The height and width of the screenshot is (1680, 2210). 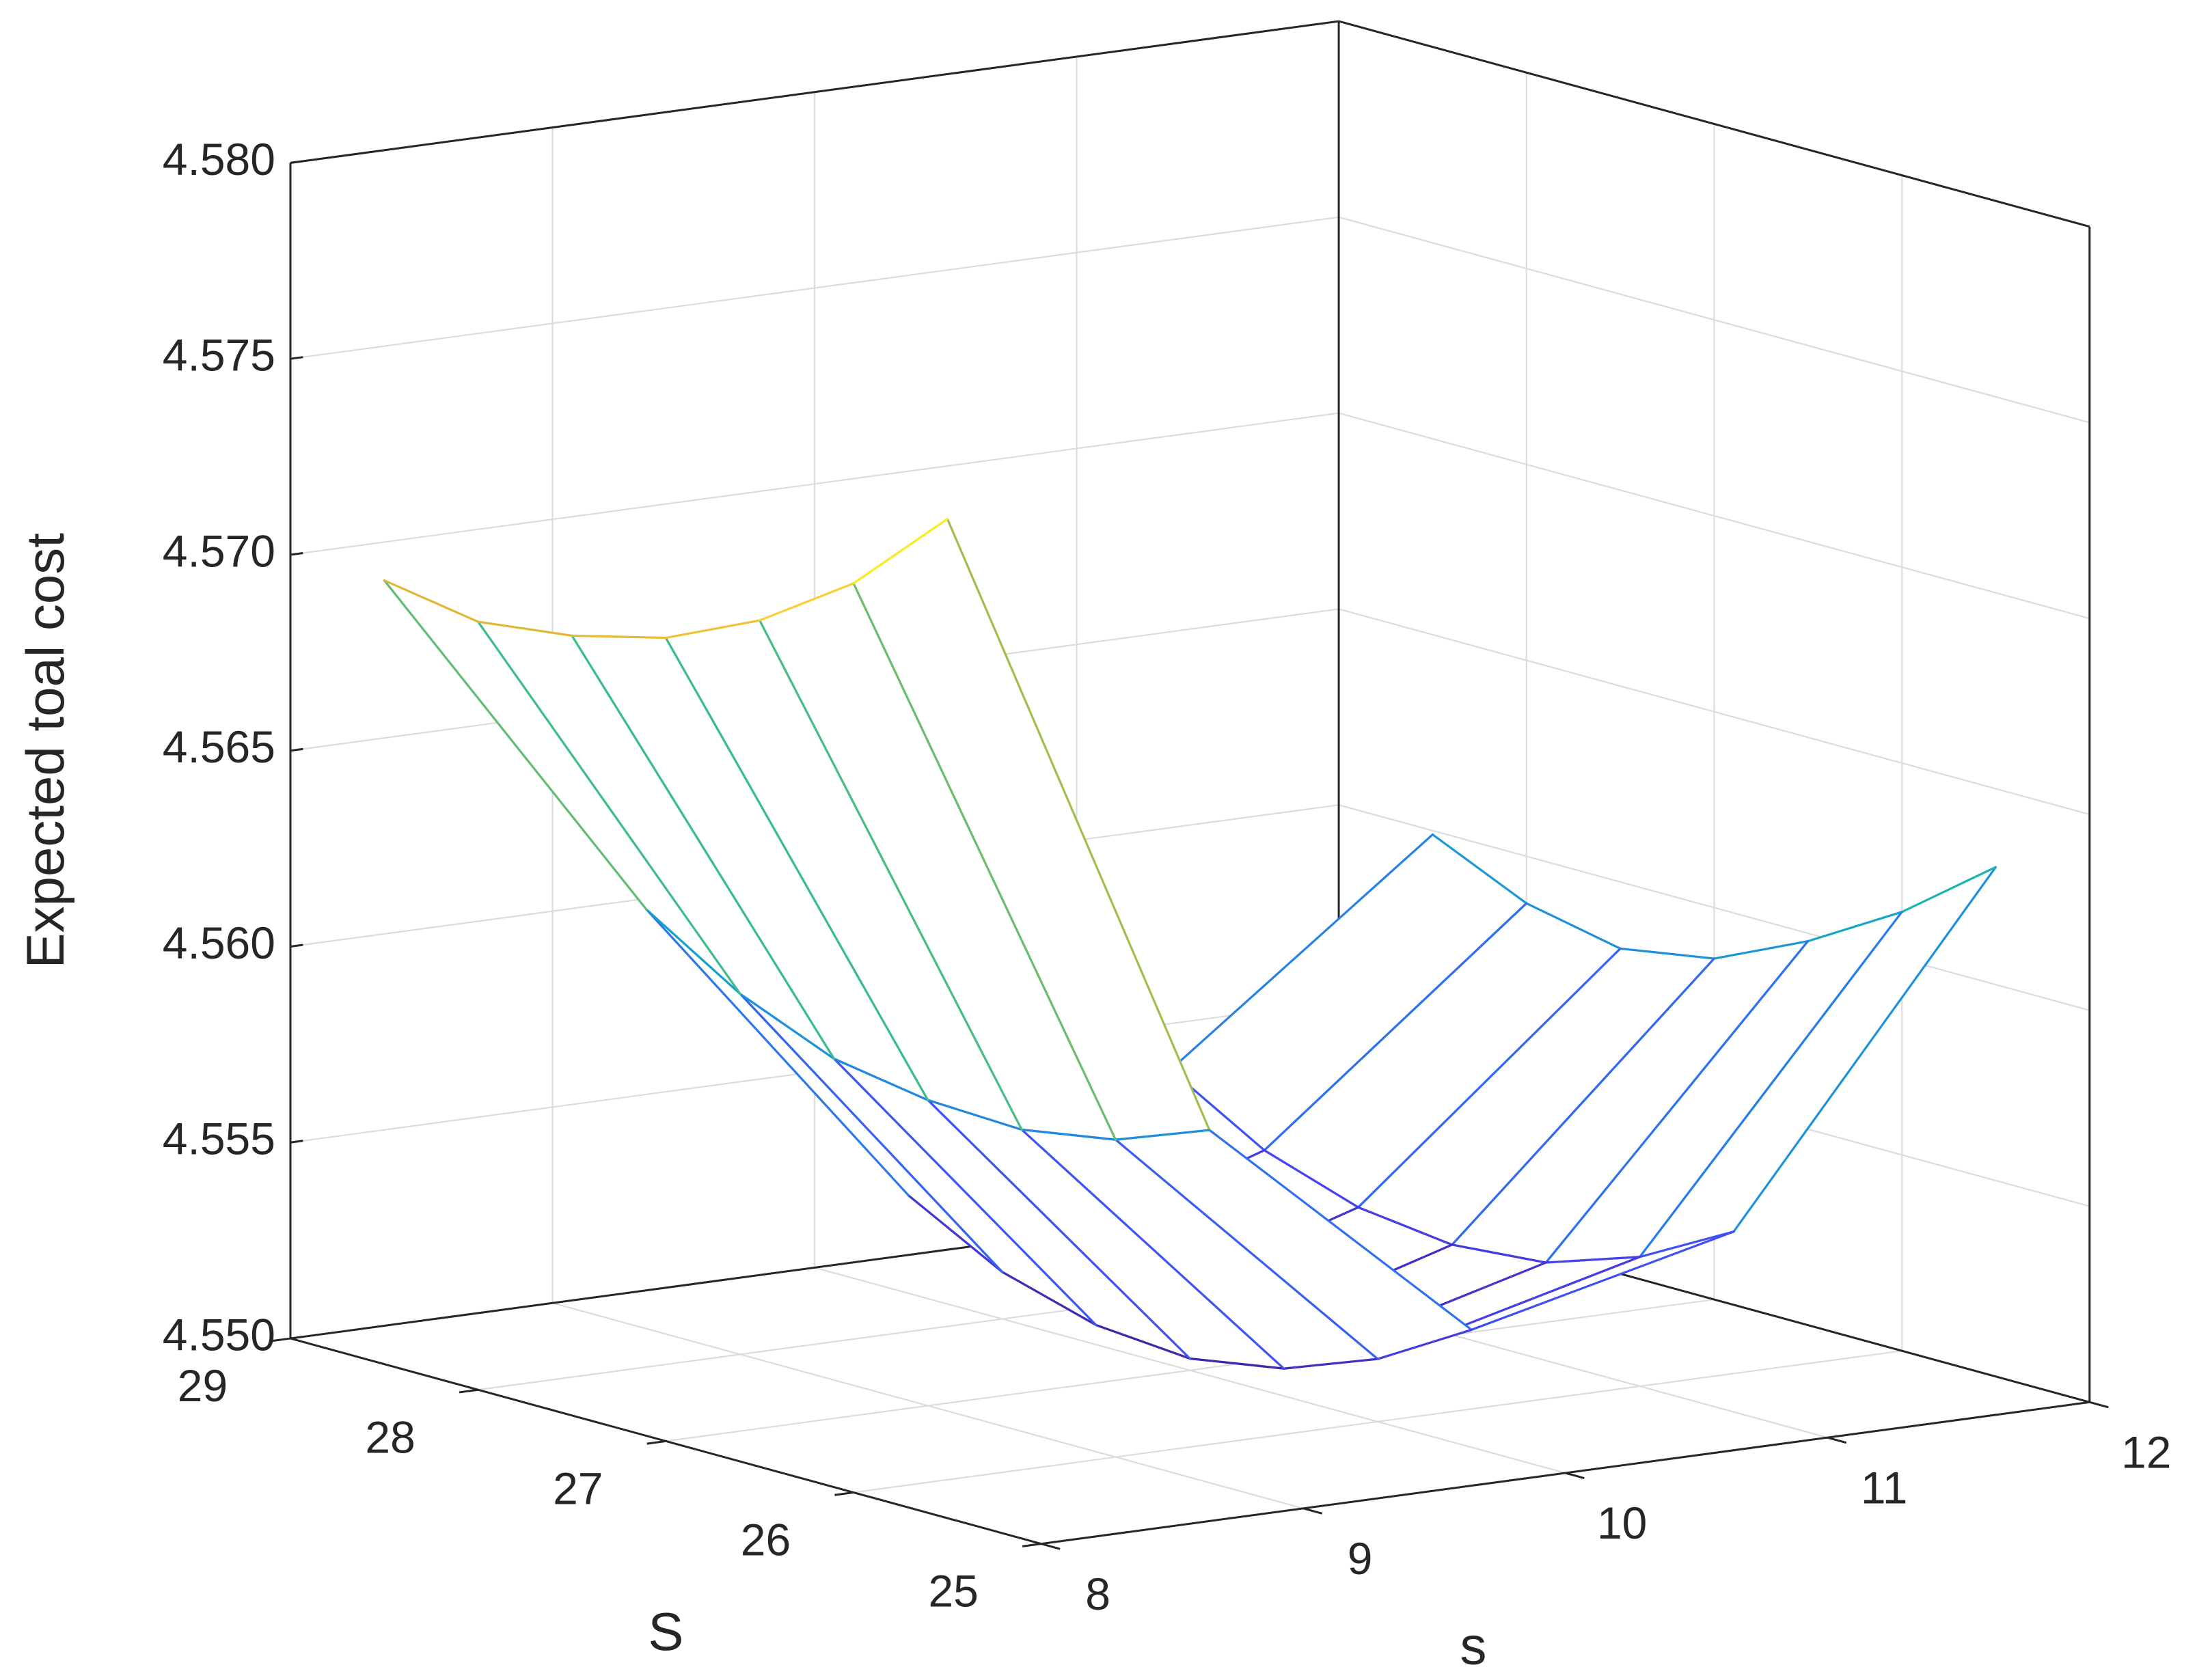 What do you see at coordinates (1473, 1646) in the screenshot?
I see `x-axis-title: s` at bounding box center [1473, 1646].